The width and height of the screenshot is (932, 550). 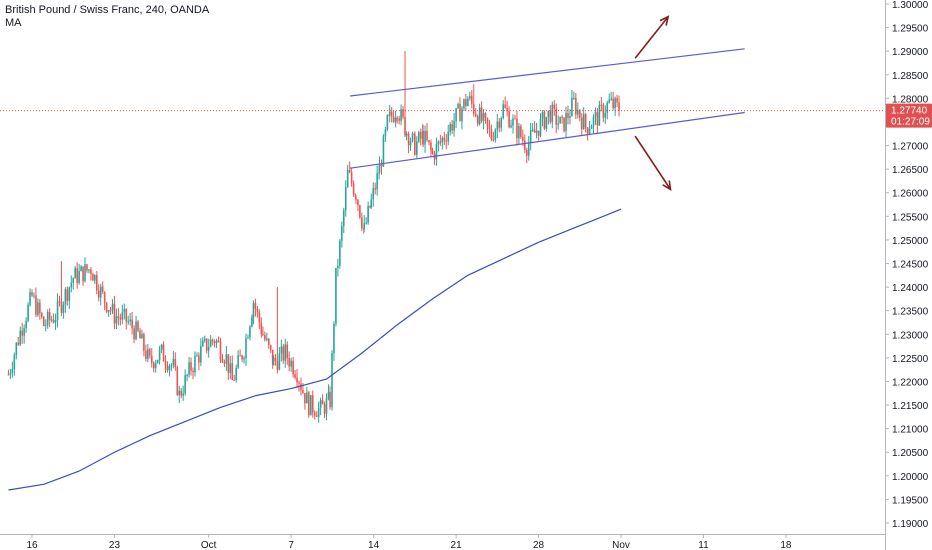 What do you see at coordinates (547, 72) in the screenshot?
I see `channel-upper-line` at bounding box center [547, 72].